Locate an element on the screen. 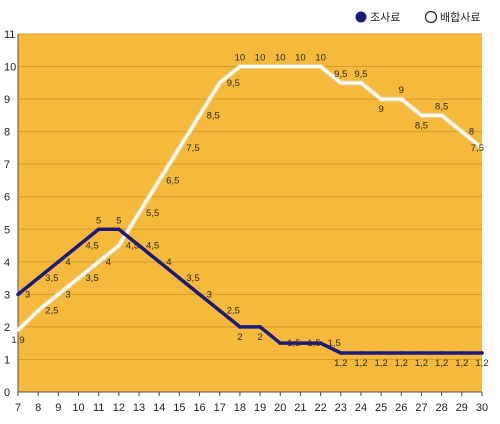  legend-label-series-1: 조사료 is located at coordinates (385, 17).